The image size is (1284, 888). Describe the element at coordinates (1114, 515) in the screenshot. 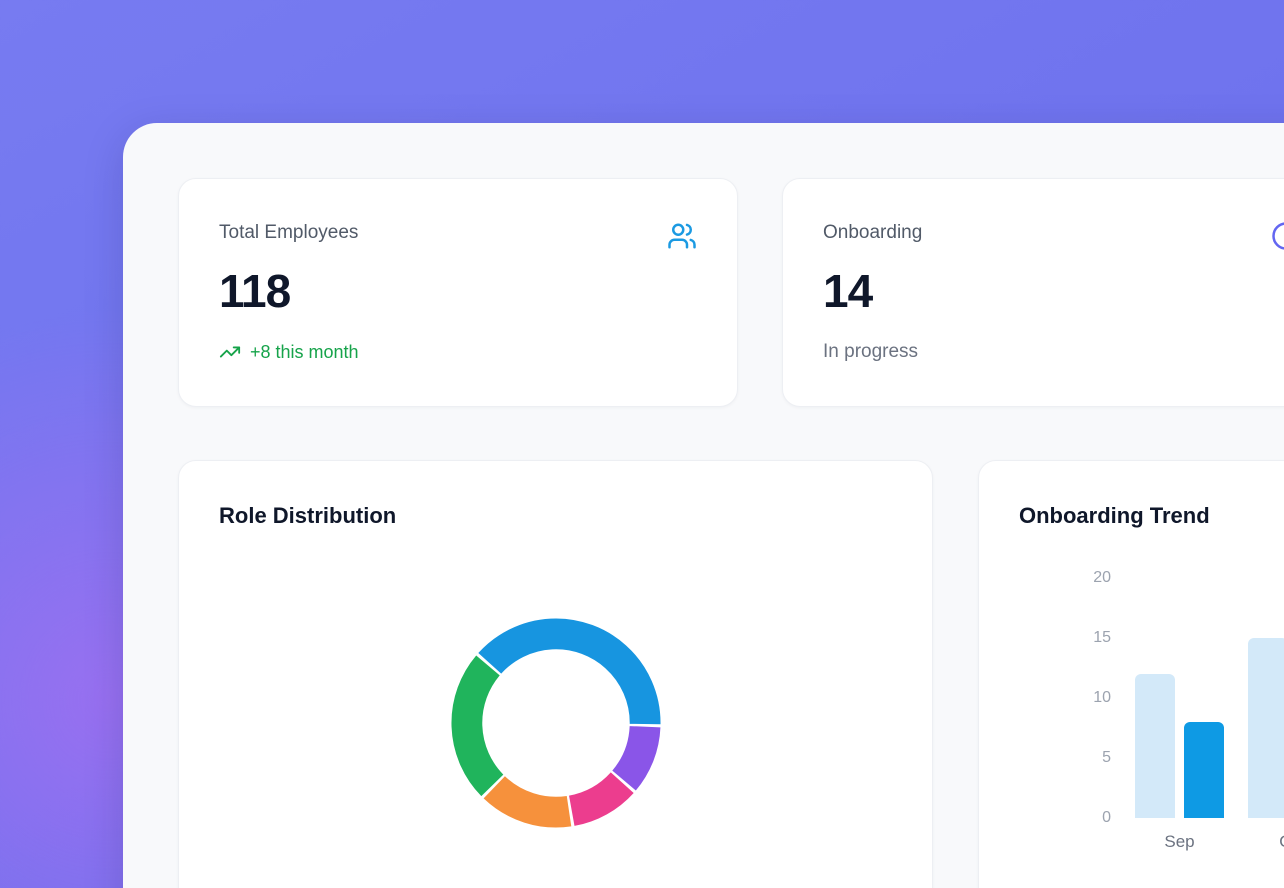

I see `chart-title: Onboarding Trend` at that location.